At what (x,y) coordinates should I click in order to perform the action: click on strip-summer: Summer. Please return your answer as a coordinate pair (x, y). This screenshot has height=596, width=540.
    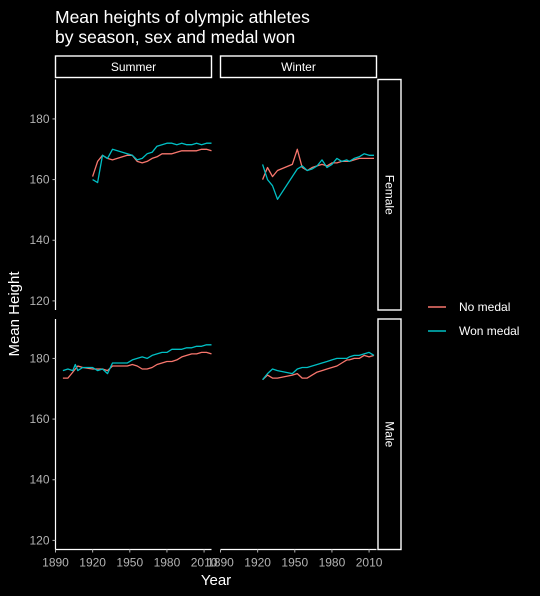
    Looking at the image, I should click on (133, 67).